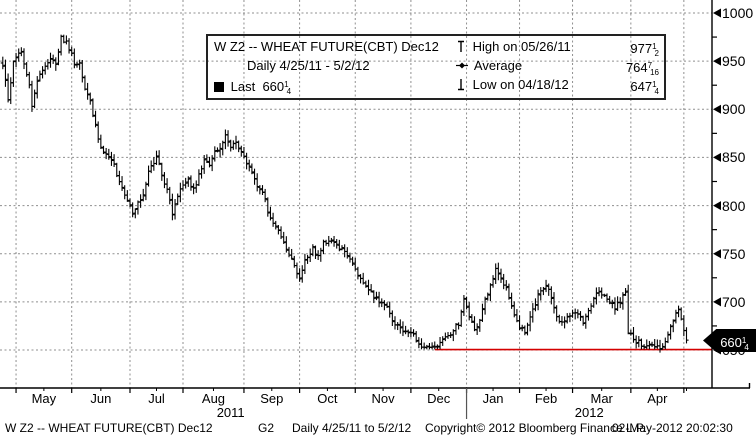  Describe the element at coordinates (642, 68) in the screenshot. I see `average-value: 764716` at that location.